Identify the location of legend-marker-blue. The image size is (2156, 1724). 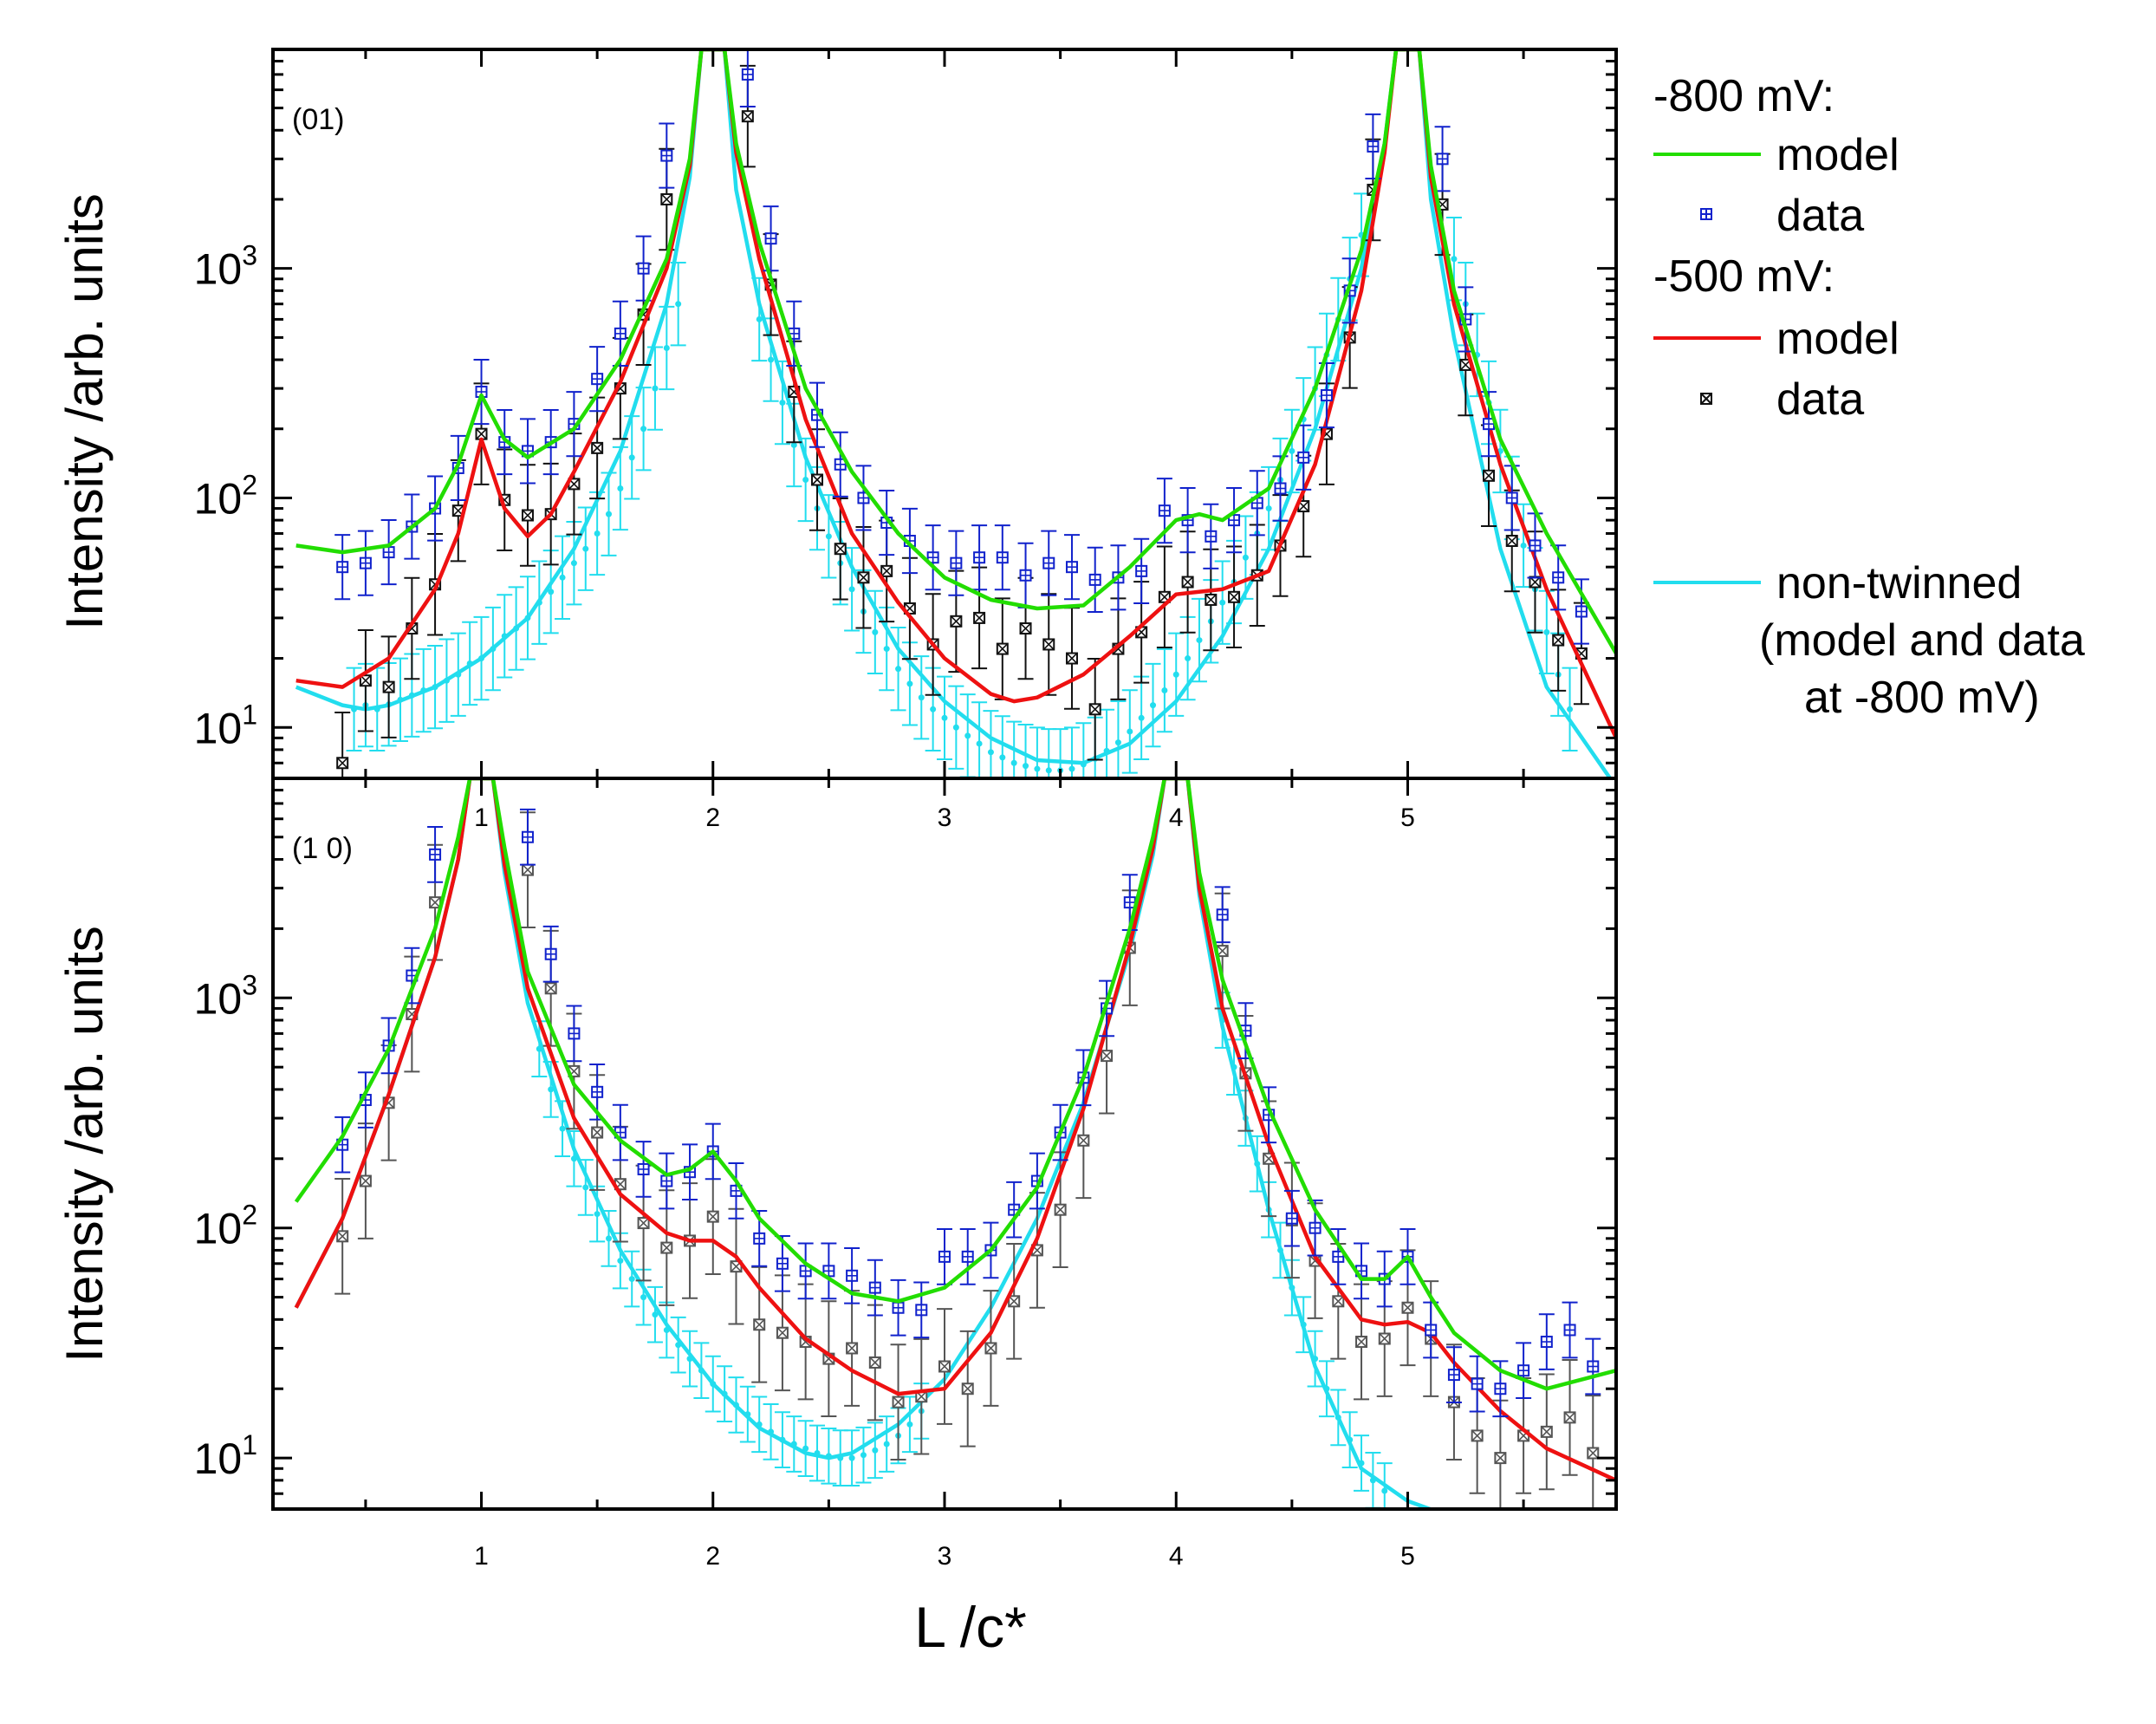
(1706, 214).